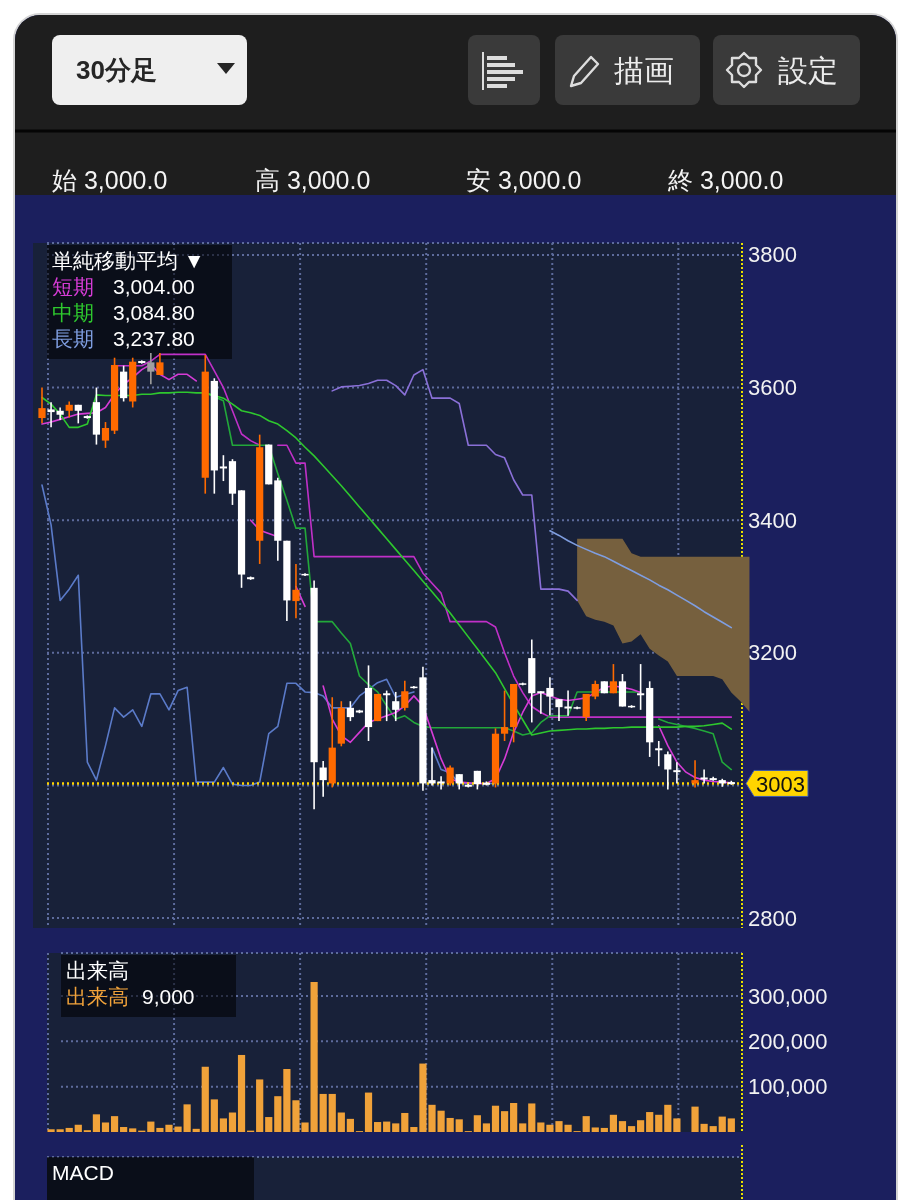  Describe the element at coordinates (788, 996) in the screenshot. I see `y-tick-label: 300,000` at that location.